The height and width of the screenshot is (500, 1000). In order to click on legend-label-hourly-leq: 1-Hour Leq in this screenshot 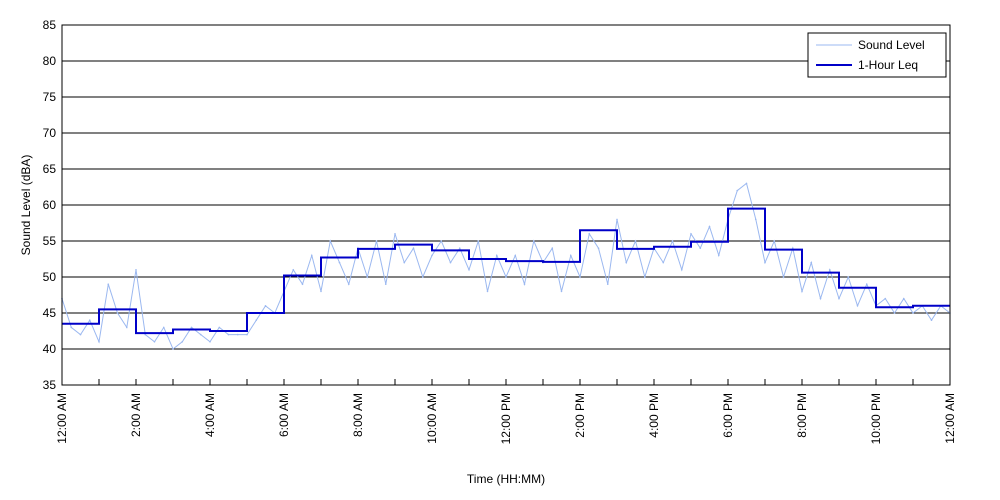, I will do `click(888, 65)`.